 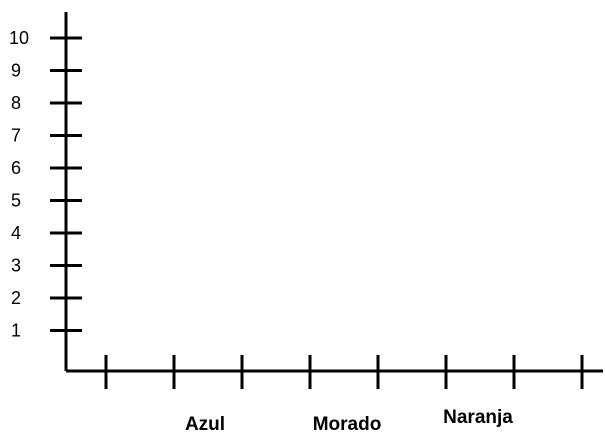 What do you see at coordinates (347, 424) in the screenshot?
I see `category-label-morado: Morado` at bounding box center [347, 424].